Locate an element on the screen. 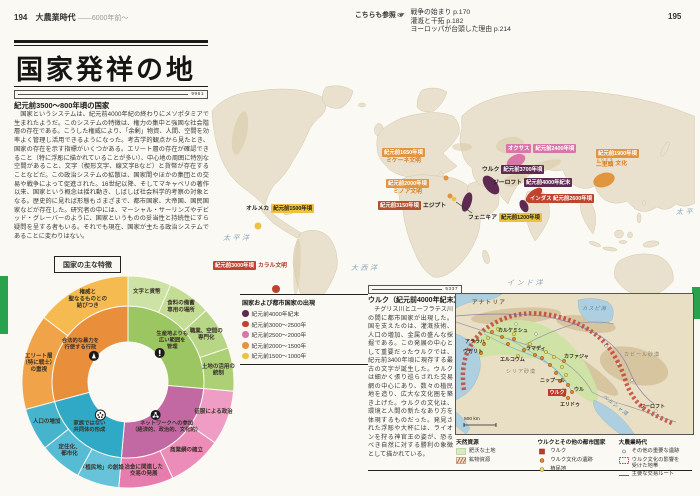 This screenshot has height=496, width=700. wheel-label-line: 商業網の確立 is located at coordinates (187, 450).